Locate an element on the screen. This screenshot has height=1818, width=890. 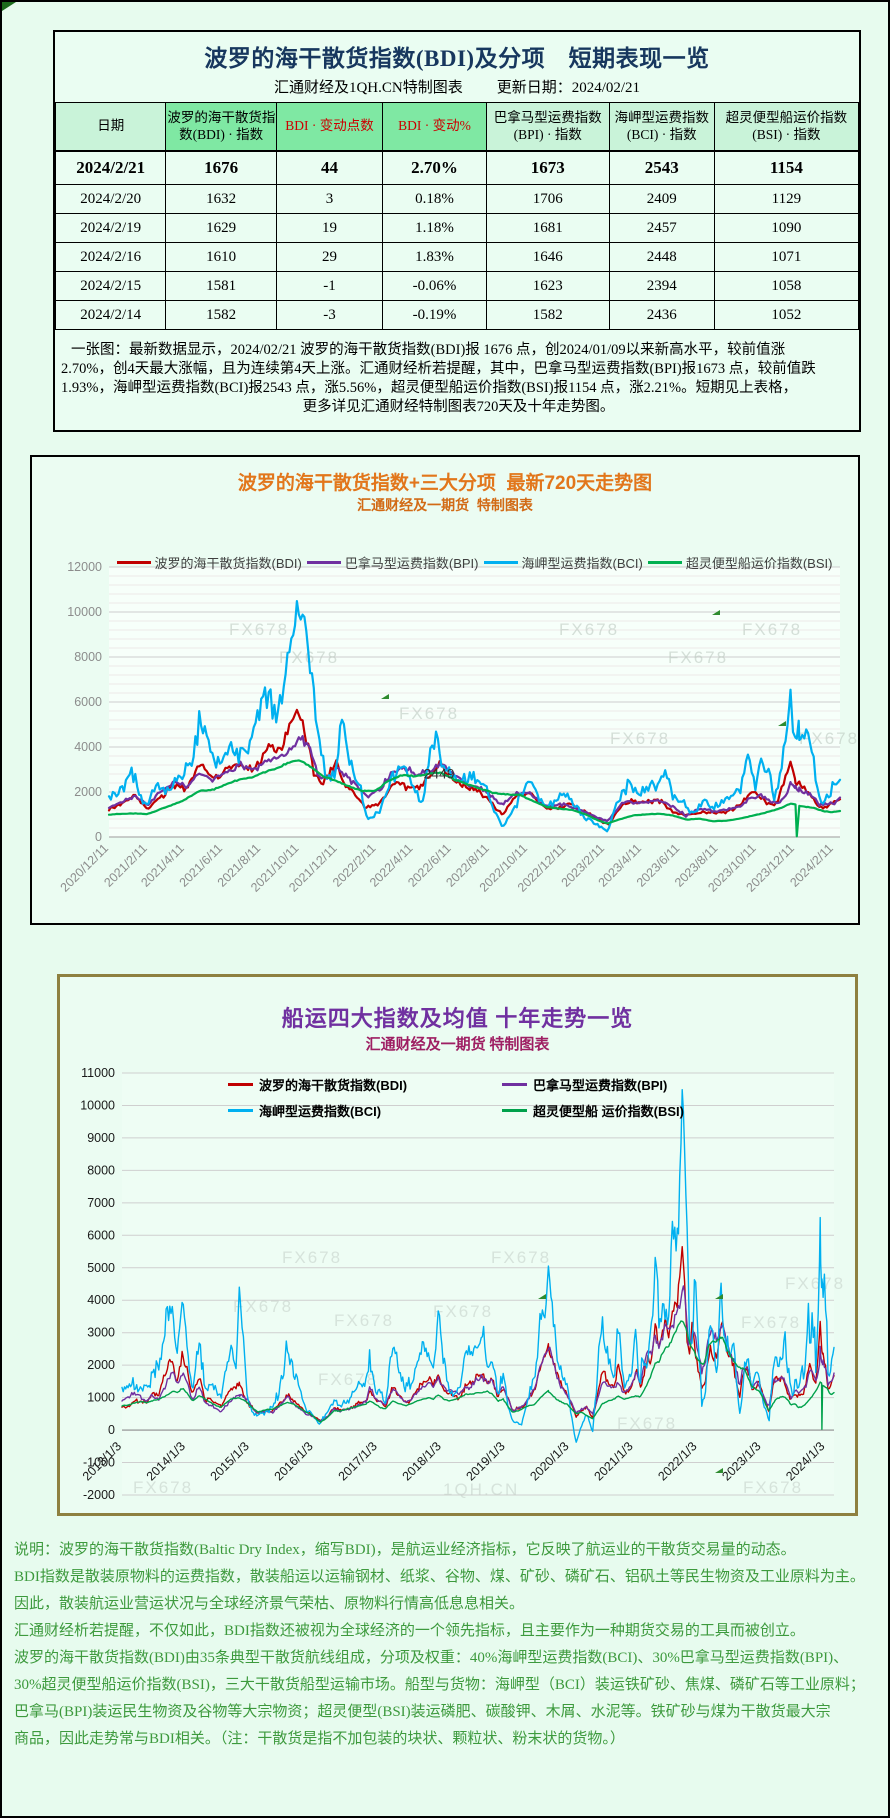
table-note-line-3: 更多详见汇通财经特制图表720天及十年走势图。 is located at coordinates (458, 407).